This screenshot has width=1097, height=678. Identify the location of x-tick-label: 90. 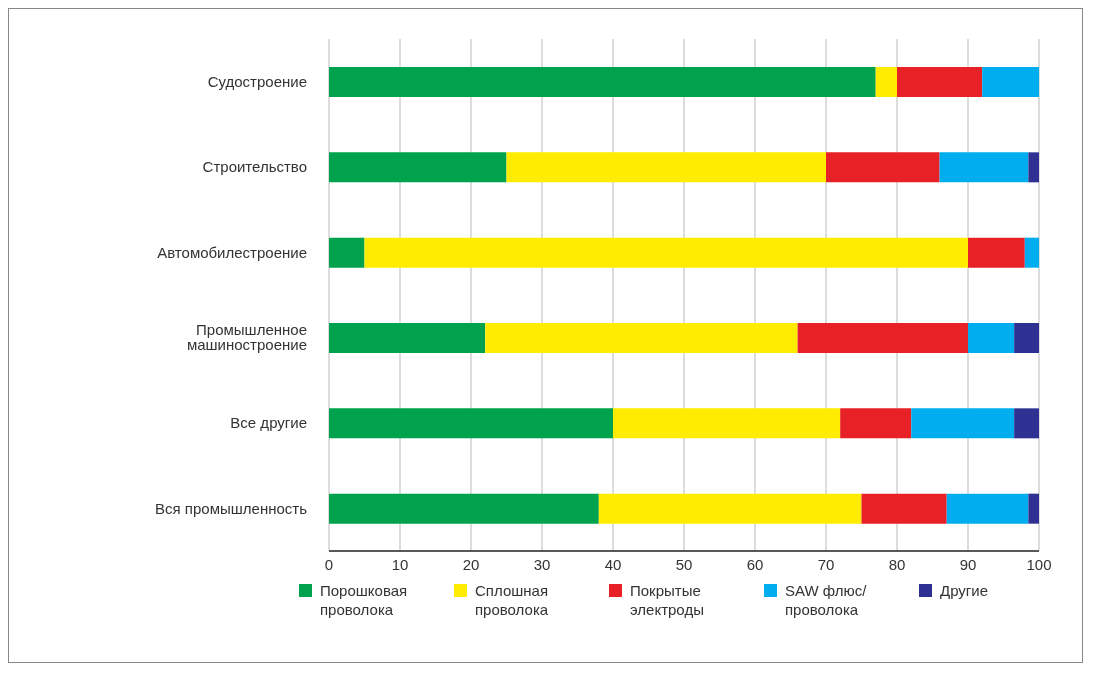
(968, 564).